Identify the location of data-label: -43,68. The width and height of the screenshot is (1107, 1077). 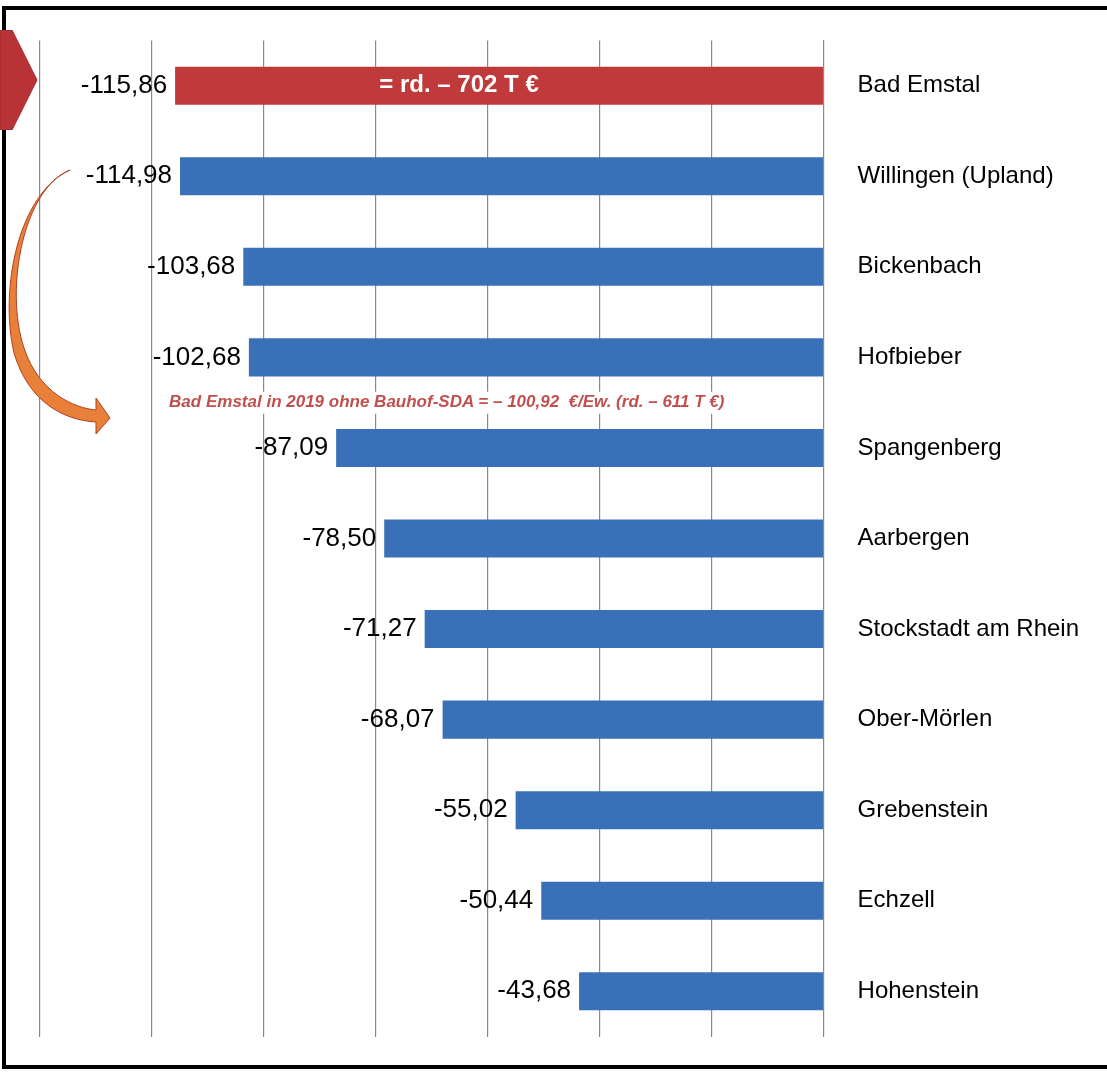
(534, 989).